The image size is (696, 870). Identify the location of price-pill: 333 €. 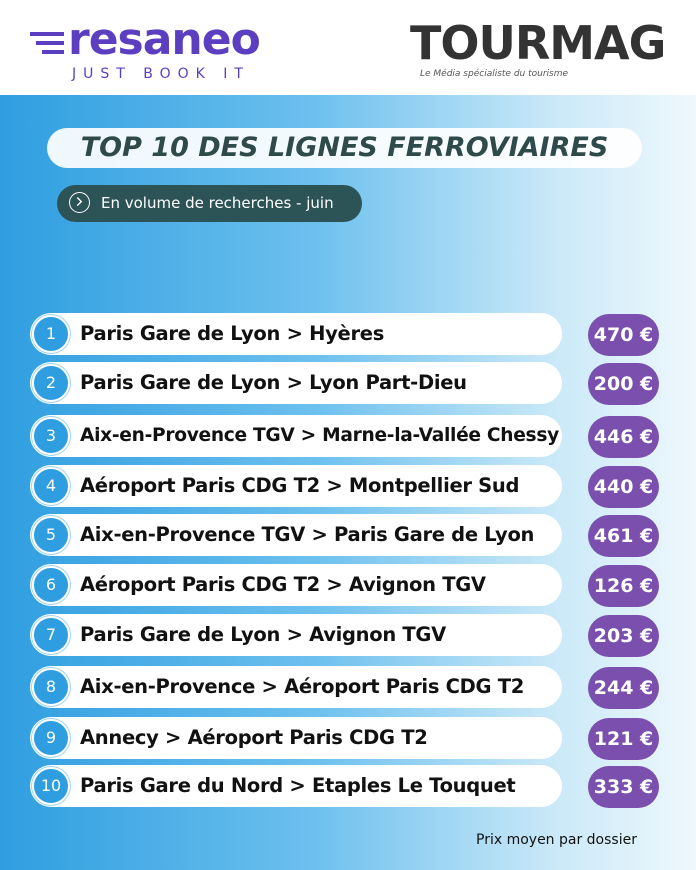
(623, 787).